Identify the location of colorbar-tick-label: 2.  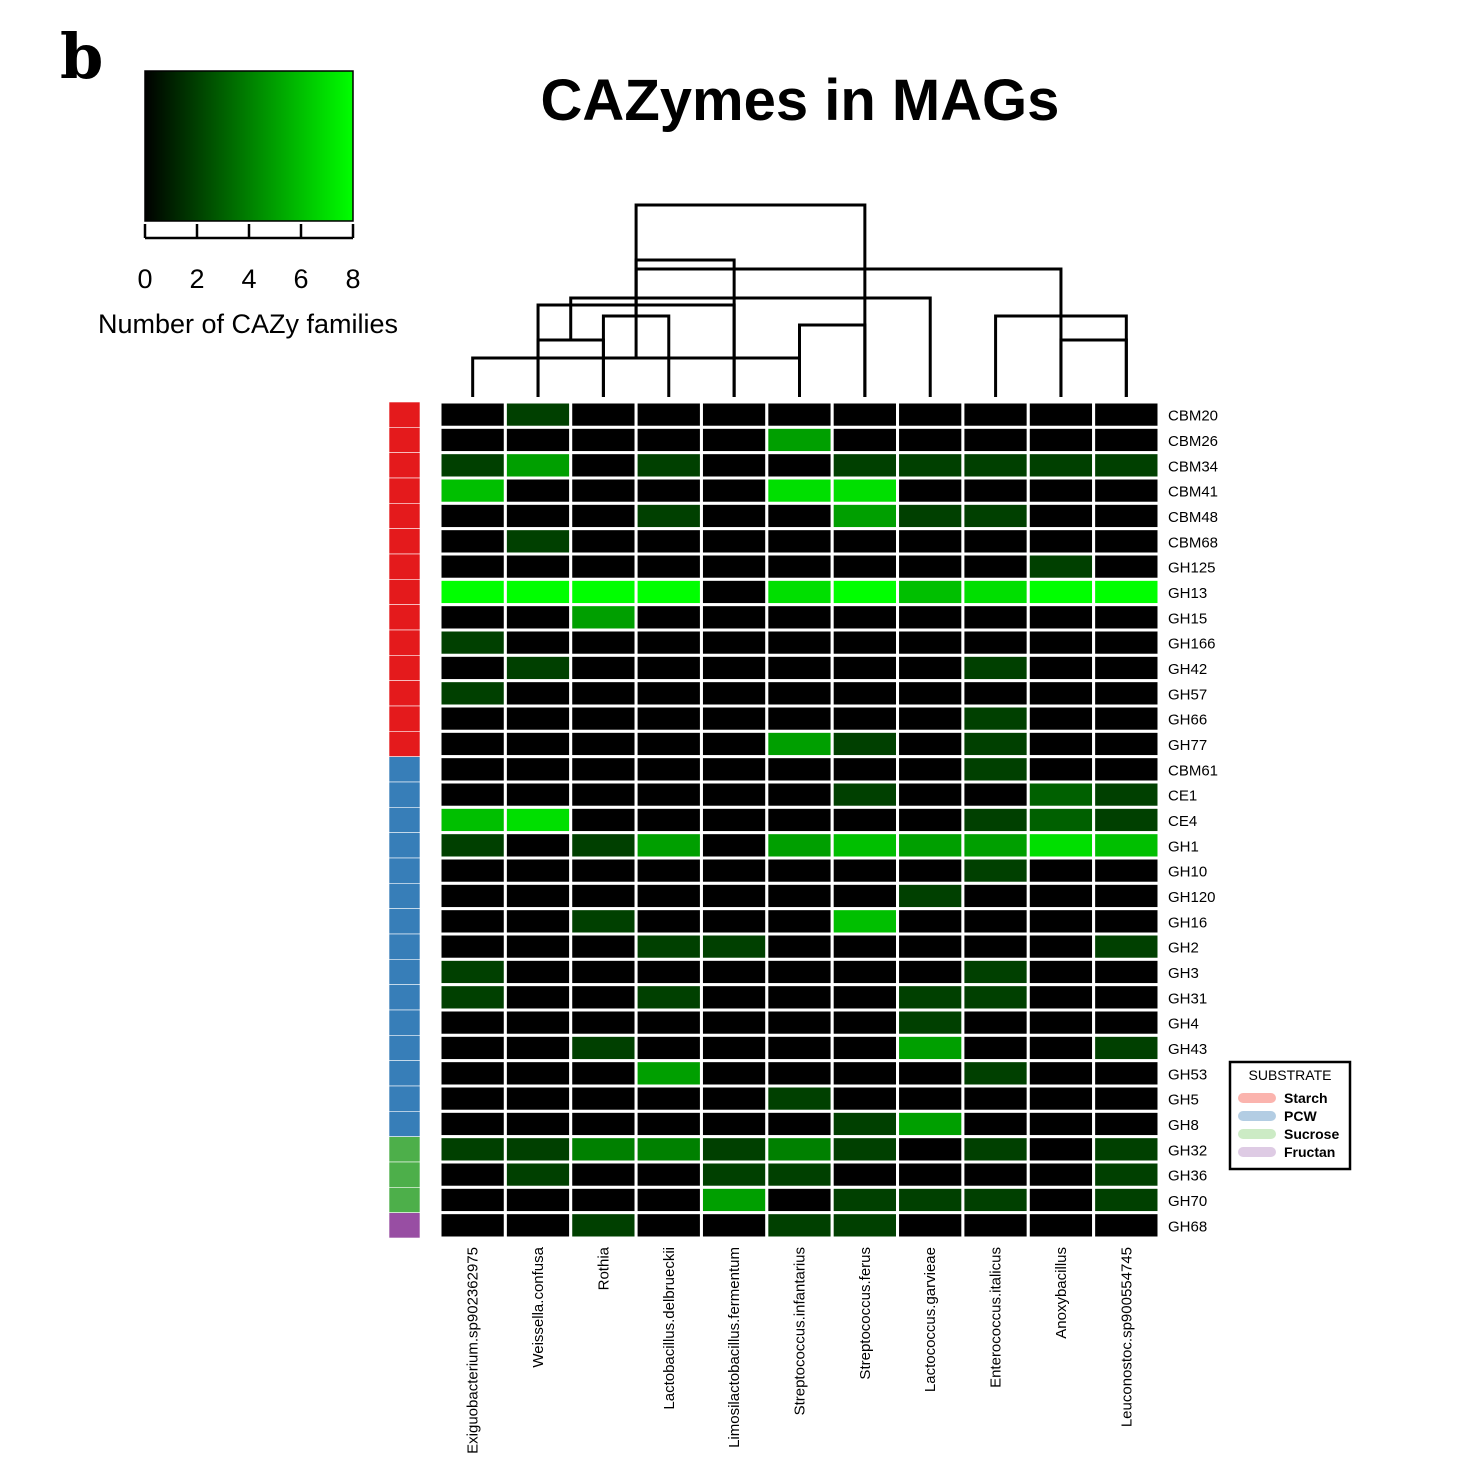
(196, 279).